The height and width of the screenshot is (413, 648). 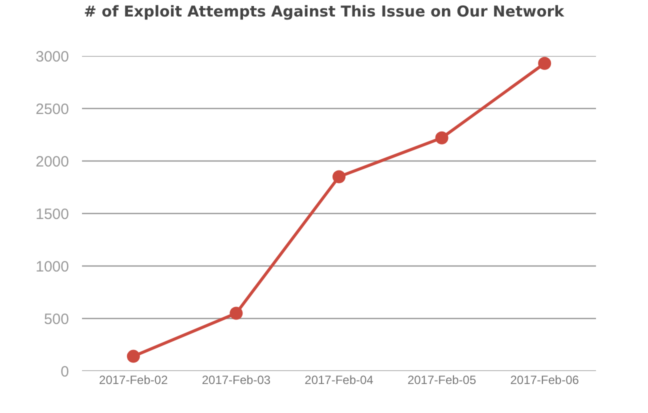 I want to click on y-tick-label: 0, so click(x=64, y=371).